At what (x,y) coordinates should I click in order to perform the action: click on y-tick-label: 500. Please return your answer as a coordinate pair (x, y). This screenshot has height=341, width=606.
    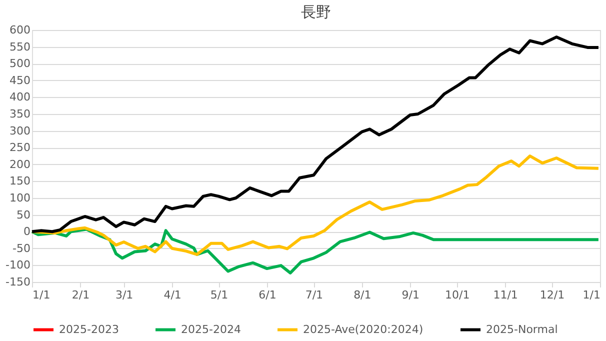
    Looking at the image, I should click on (20, 63).